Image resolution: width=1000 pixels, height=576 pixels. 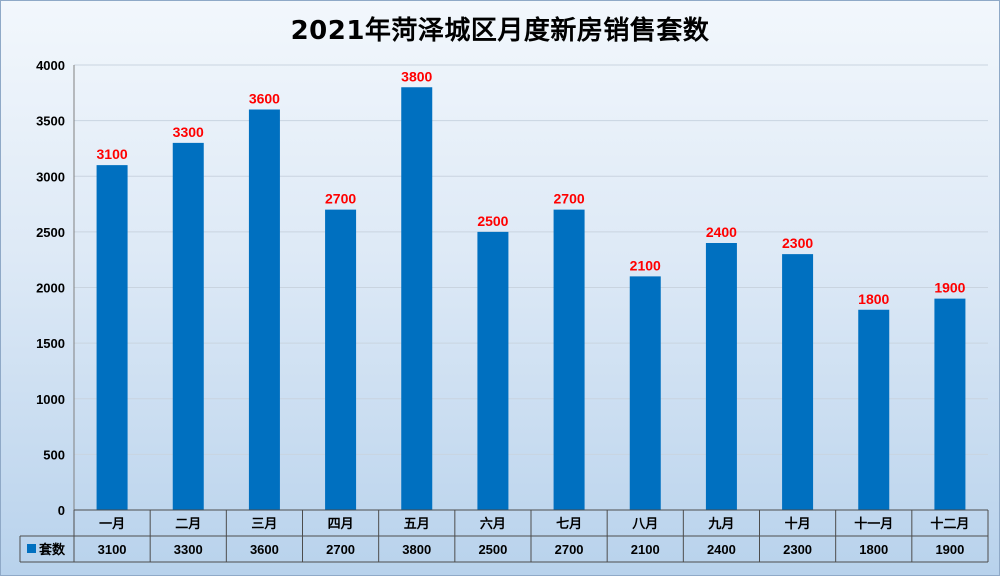 What do you see at coordinates (721, 549) in the screenshot?
I see `table-value: 2400` at bounding box center [721, 549].